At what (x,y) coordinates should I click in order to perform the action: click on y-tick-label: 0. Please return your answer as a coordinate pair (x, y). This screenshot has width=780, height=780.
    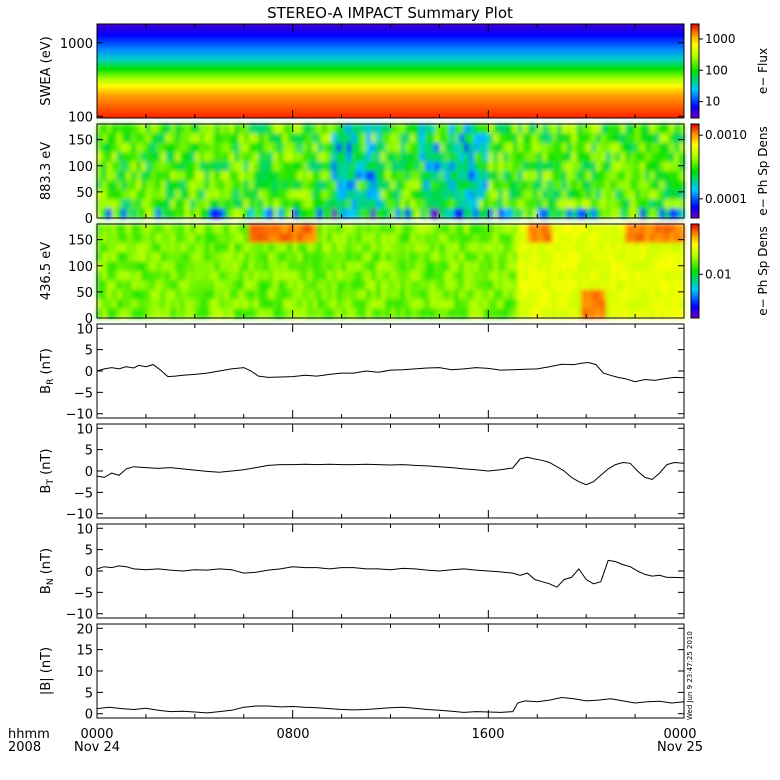
    Looking at the image, I should click on (89, 715).